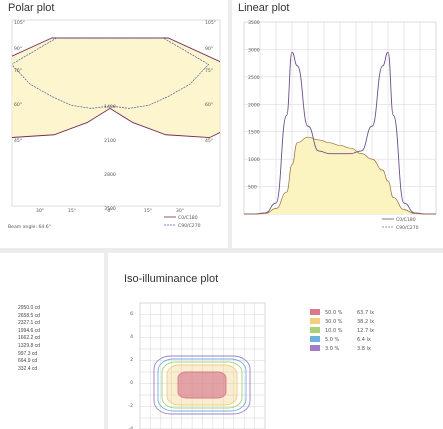 The width and height of the screenshot is (443, 429). Describe the element at coordinates (130, 427) in the screenshot. I see `iso-y-tick: -4` at that location.